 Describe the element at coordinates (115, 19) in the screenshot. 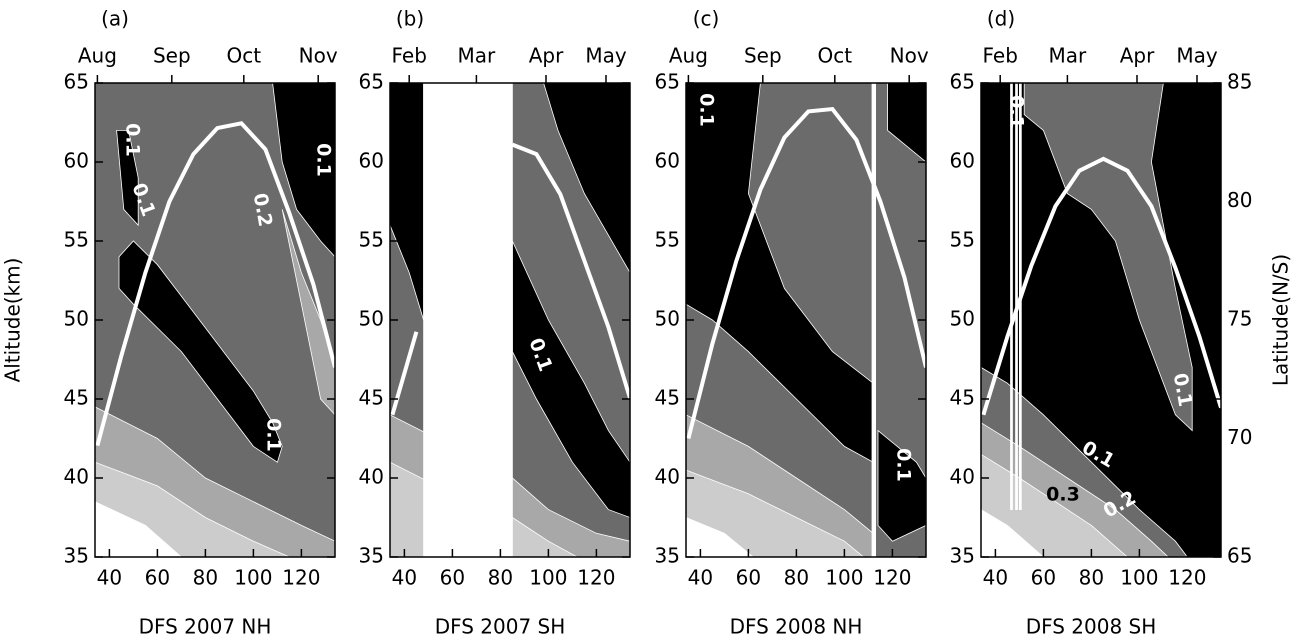

I see `panel-label: (a)` at that location.